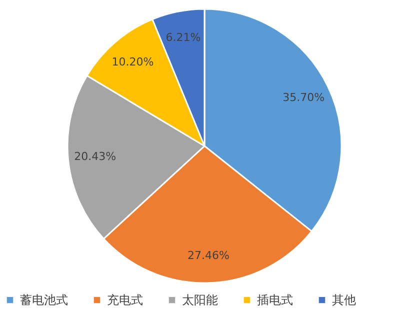 The width and height of the screenshot is (409, 315). I want to click on legend-label: 太阳能, so click(200, 300).